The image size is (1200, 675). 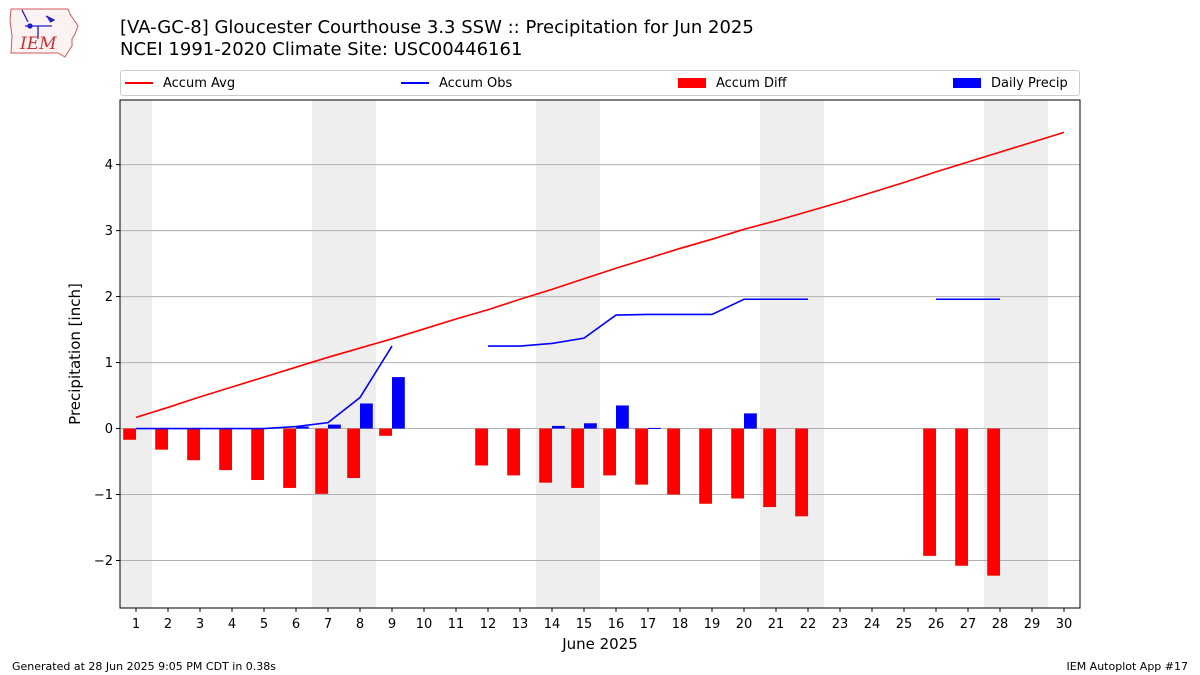 I want to click on legend-swatch-accum-diff, so click(x=692, y=83).